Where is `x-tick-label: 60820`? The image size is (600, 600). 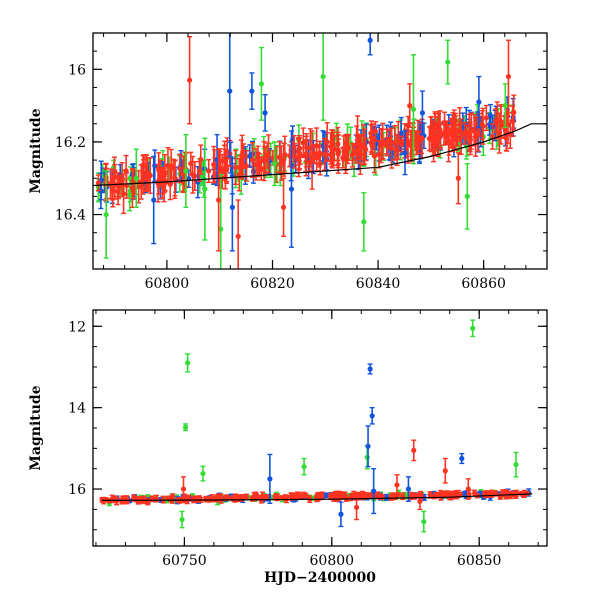 x-tick-label: 60820 is located at coordinates (272, 284).